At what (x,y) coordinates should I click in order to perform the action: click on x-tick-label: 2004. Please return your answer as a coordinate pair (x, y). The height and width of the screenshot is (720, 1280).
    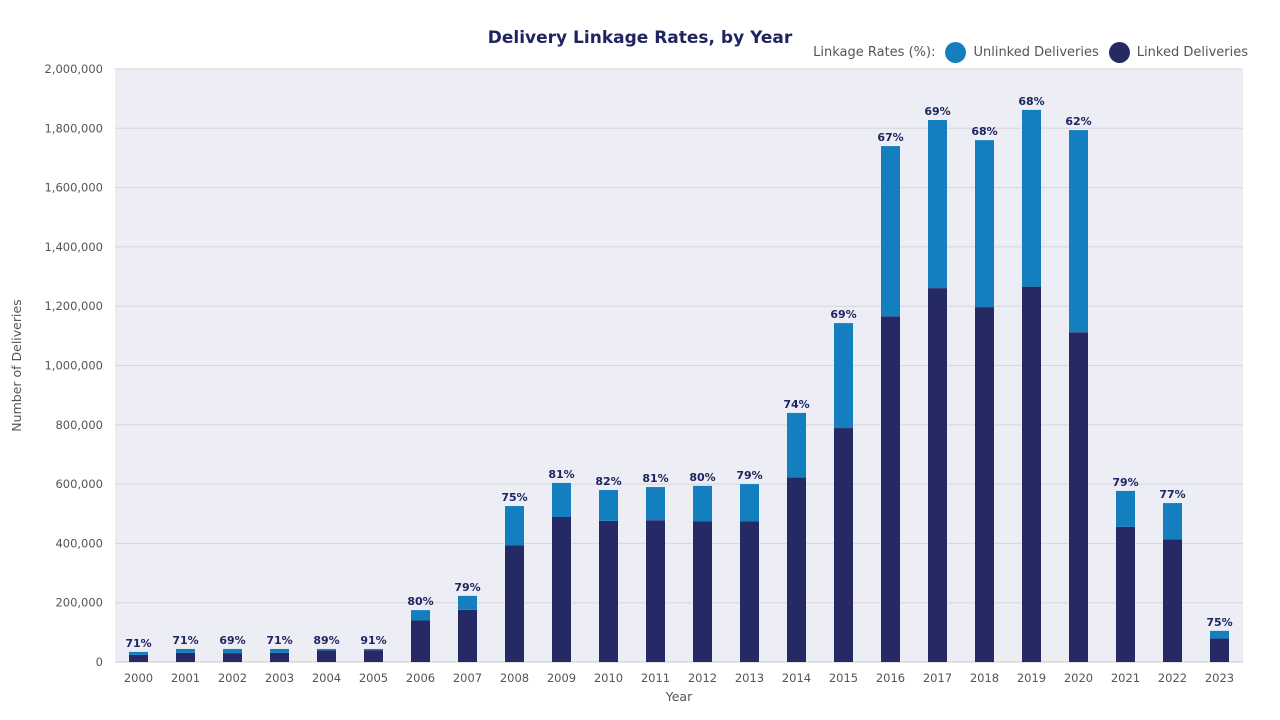
    Looking at the image, I should click on (326, 678).